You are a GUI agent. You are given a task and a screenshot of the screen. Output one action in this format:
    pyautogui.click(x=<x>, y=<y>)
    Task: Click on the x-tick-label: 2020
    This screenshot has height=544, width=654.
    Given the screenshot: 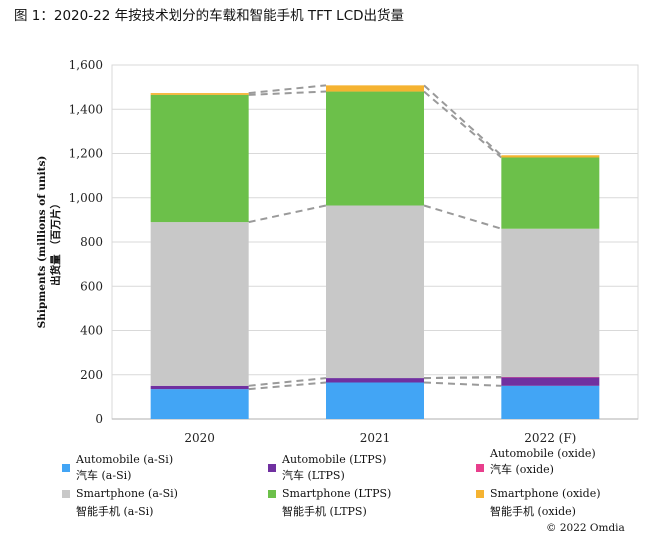 What is the action you would take?
    pyautogui.click(x=199, y=438)
    